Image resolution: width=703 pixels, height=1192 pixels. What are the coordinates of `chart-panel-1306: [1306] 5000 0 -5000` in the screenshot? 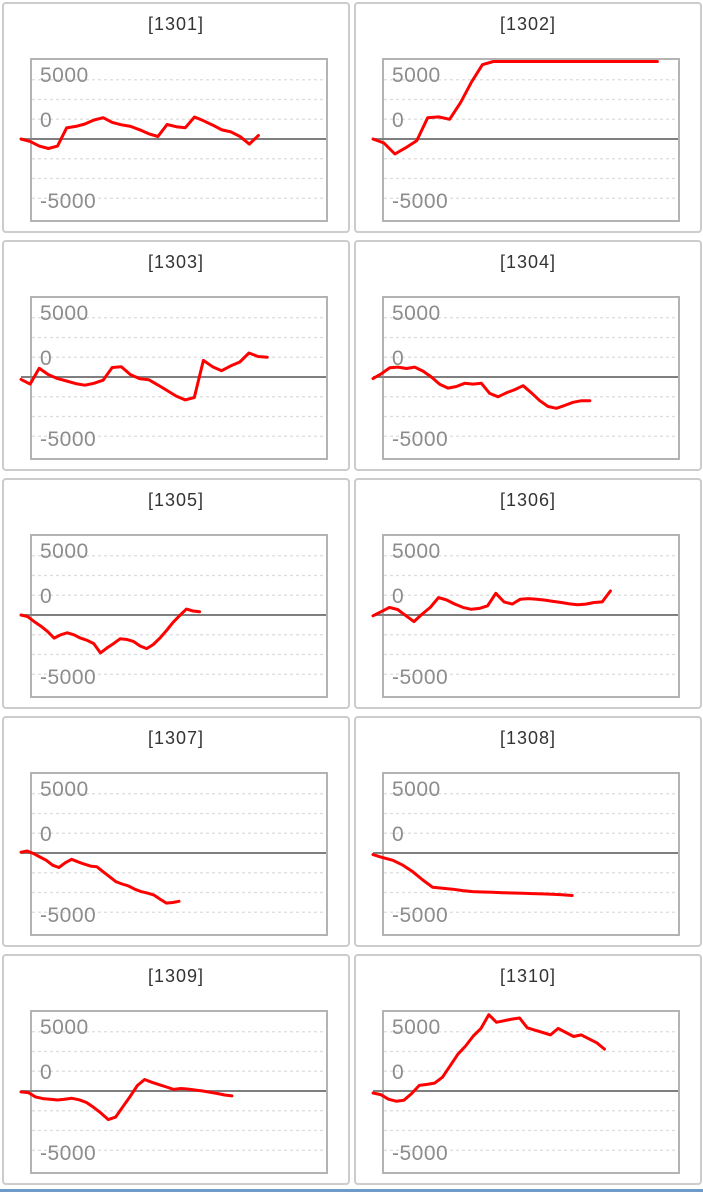 It's located at (528, 593).